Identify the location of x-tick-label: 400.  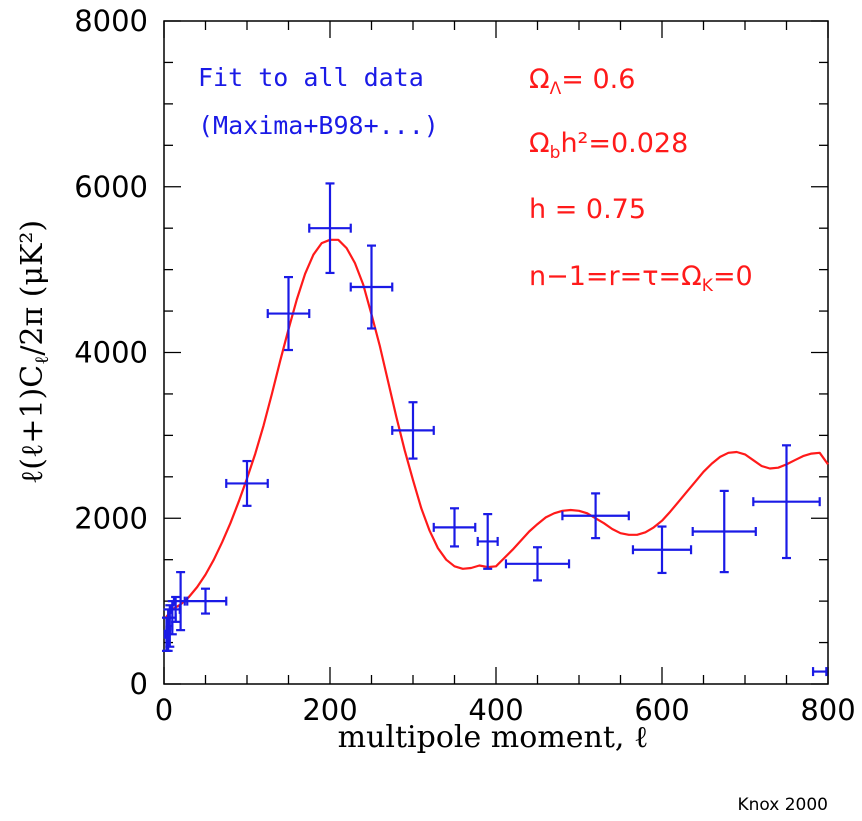
(495, 710).